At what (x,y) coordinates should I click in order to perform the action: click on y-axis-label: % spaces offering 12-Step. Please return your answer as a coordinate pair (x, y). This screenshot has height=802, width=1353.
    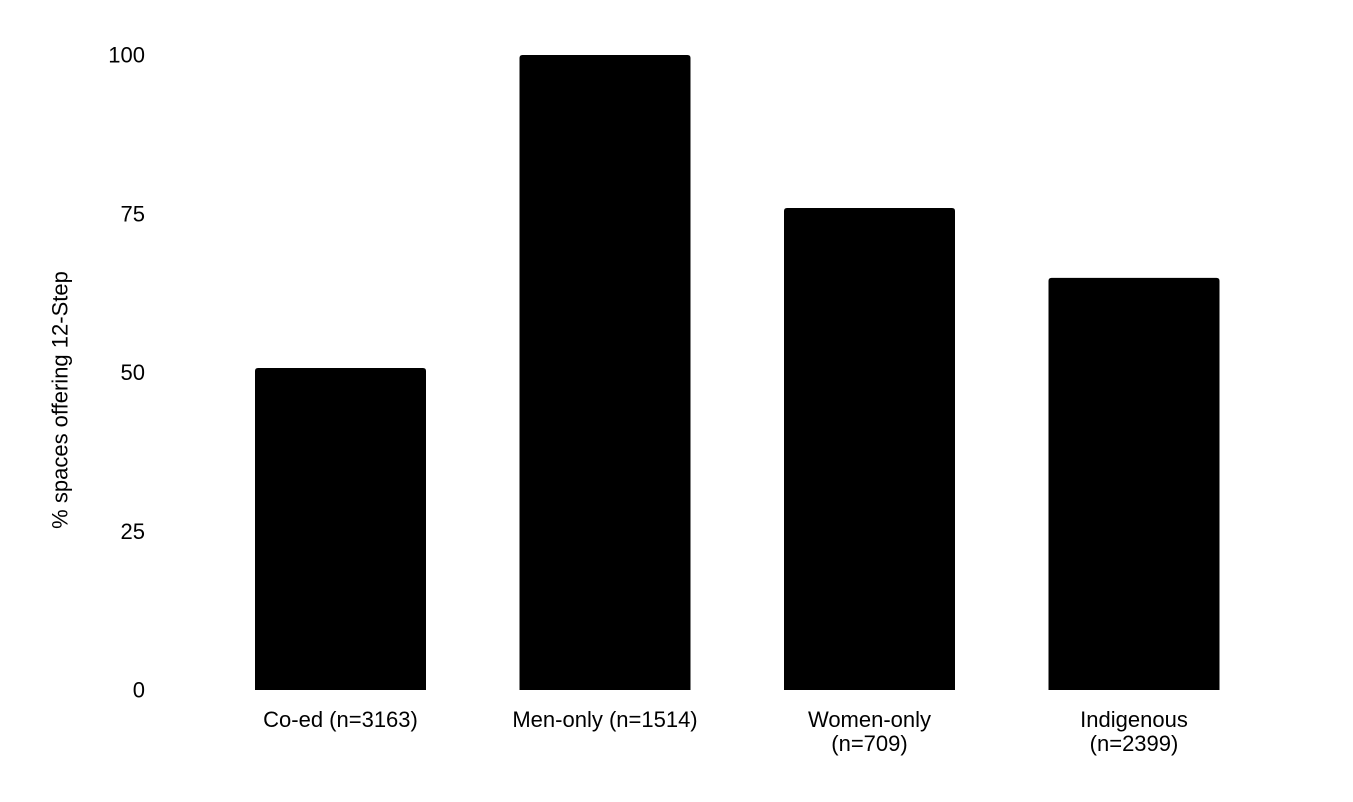
    Looking at the image, I should click on (60, 400).